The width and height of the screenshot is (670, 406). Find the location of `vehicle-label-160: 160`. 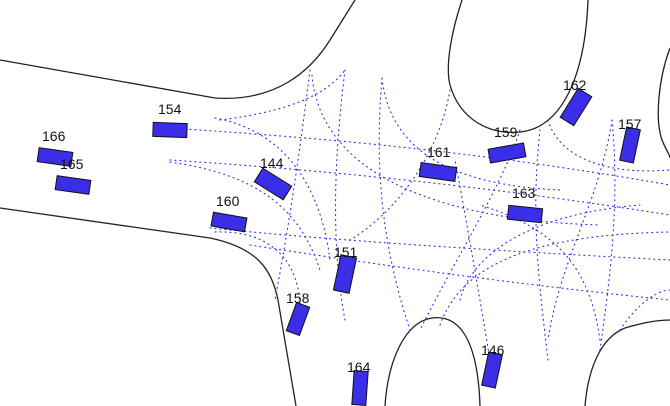

vehicle-label-160: 160 is located at coordinates (228, 201).